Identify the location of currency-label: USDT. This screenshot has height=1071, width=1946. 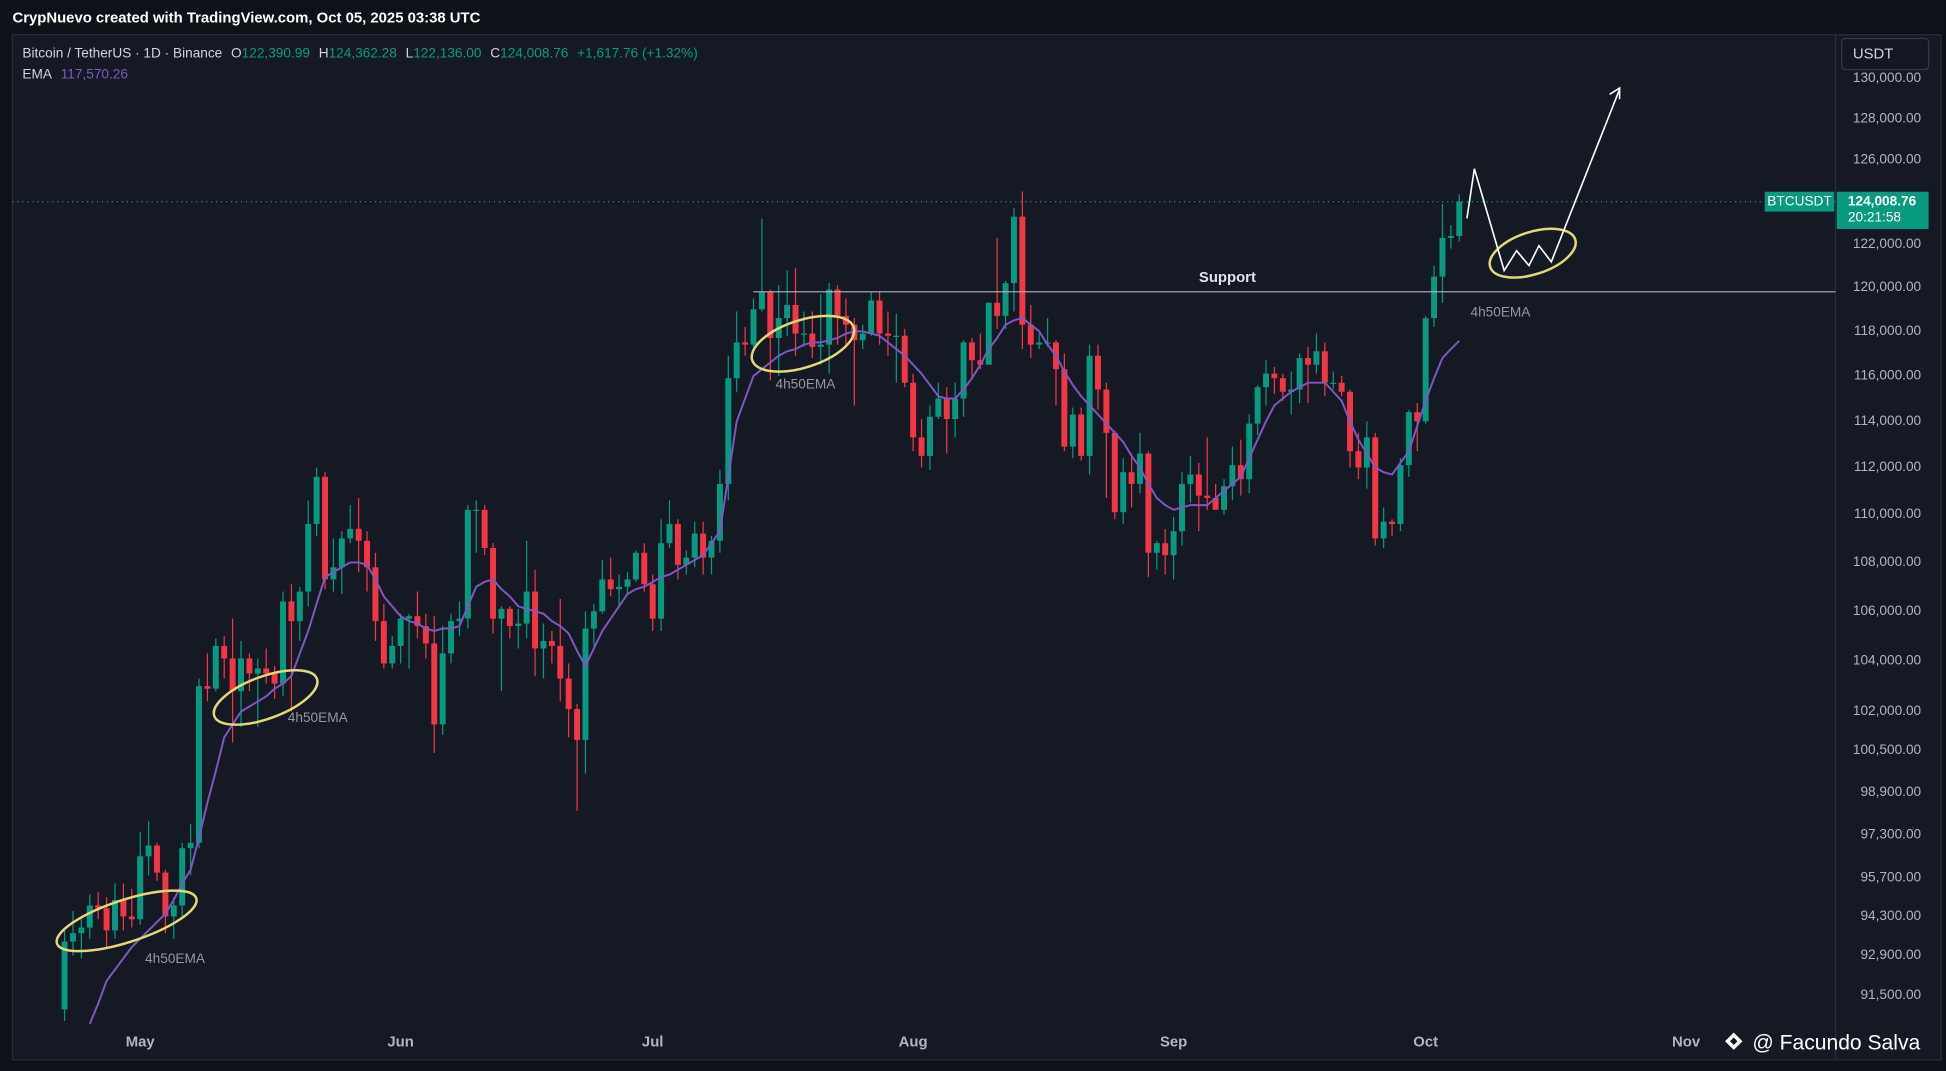
(1873, 55).